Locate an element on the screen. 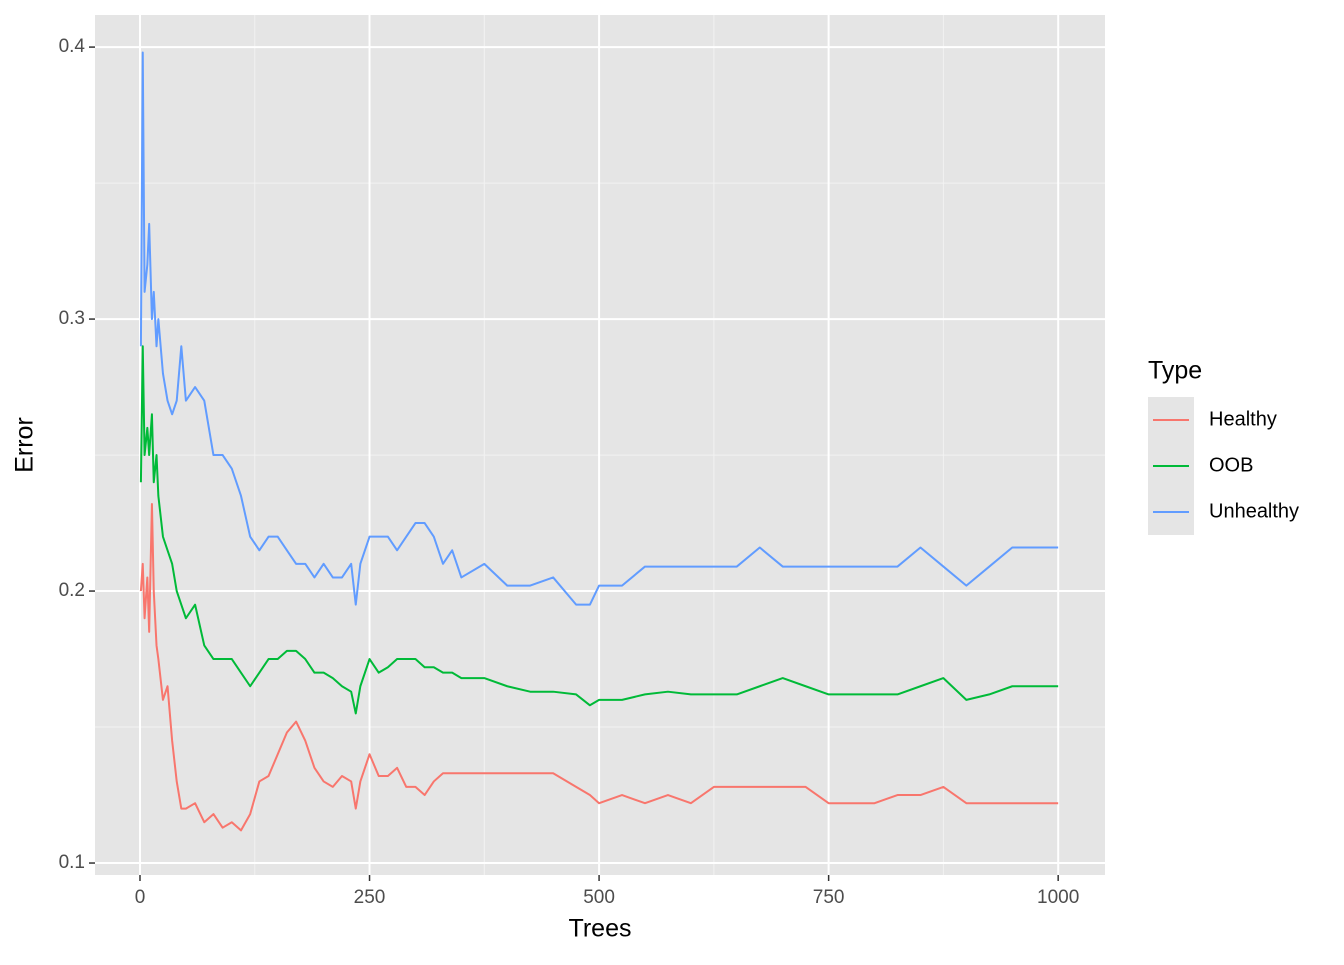 The image size is (1344, 965). legend-label: Healthy is located at coordinates (1243, 419).